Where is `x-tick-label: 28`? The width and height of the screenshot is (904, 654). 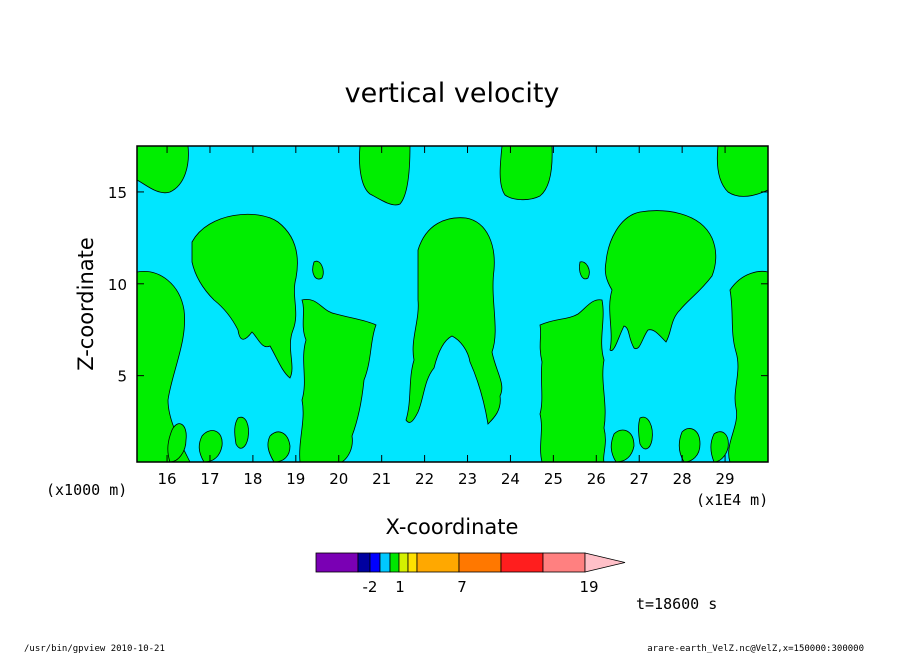 x-tick-label: 28 is located at coordinates (682, 479).